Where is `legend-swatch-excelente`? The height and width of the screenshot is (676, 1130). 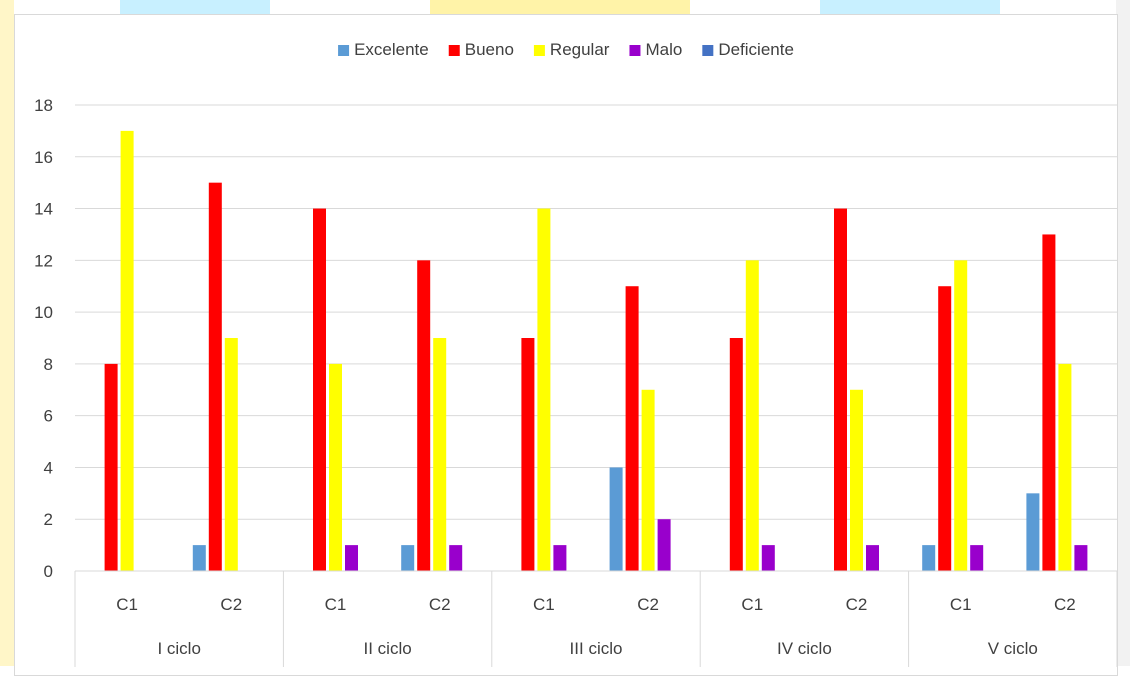 legend-swatch-excelente is located at coordinates (344, 50).